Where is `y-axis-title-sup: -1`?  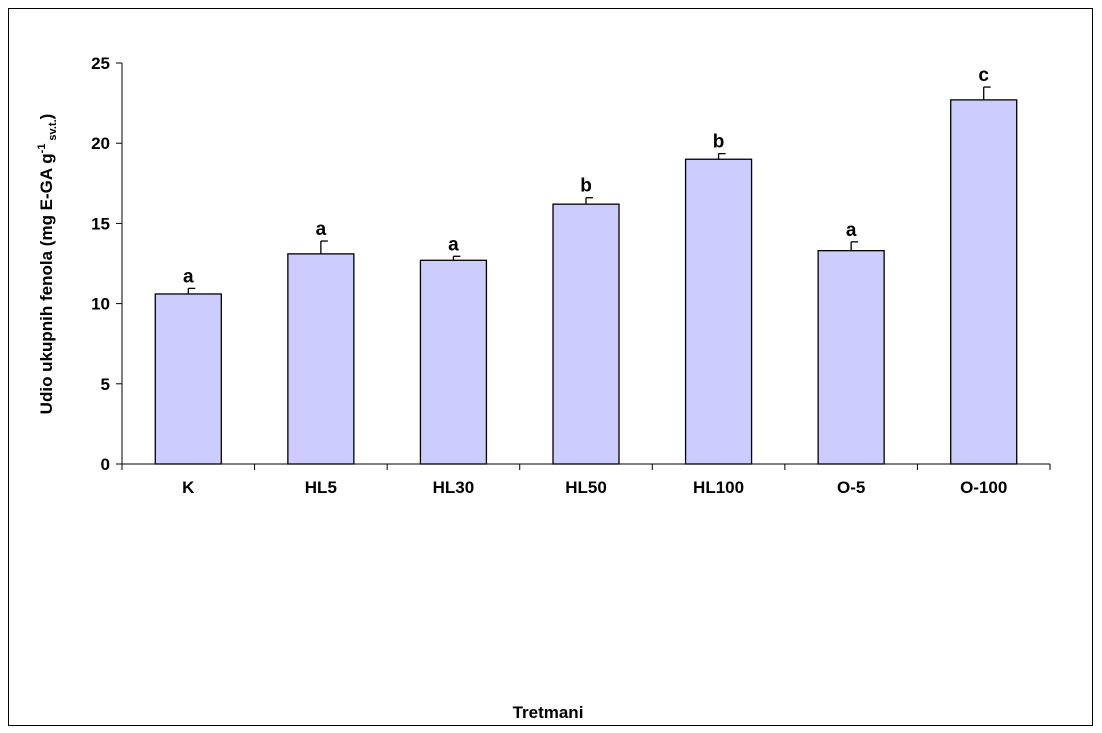 y-axis-title-sup: -1 is located at coordinates (42, 149).